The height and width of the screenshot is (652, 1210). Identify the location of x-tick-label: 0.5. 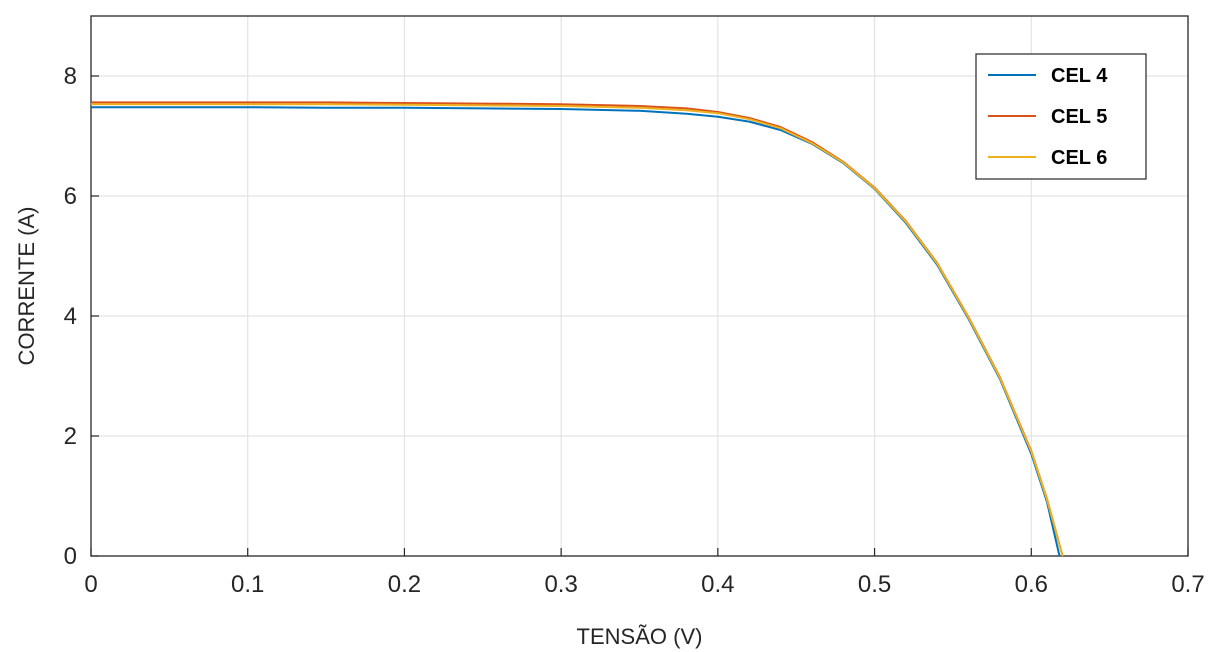
(874, 584).